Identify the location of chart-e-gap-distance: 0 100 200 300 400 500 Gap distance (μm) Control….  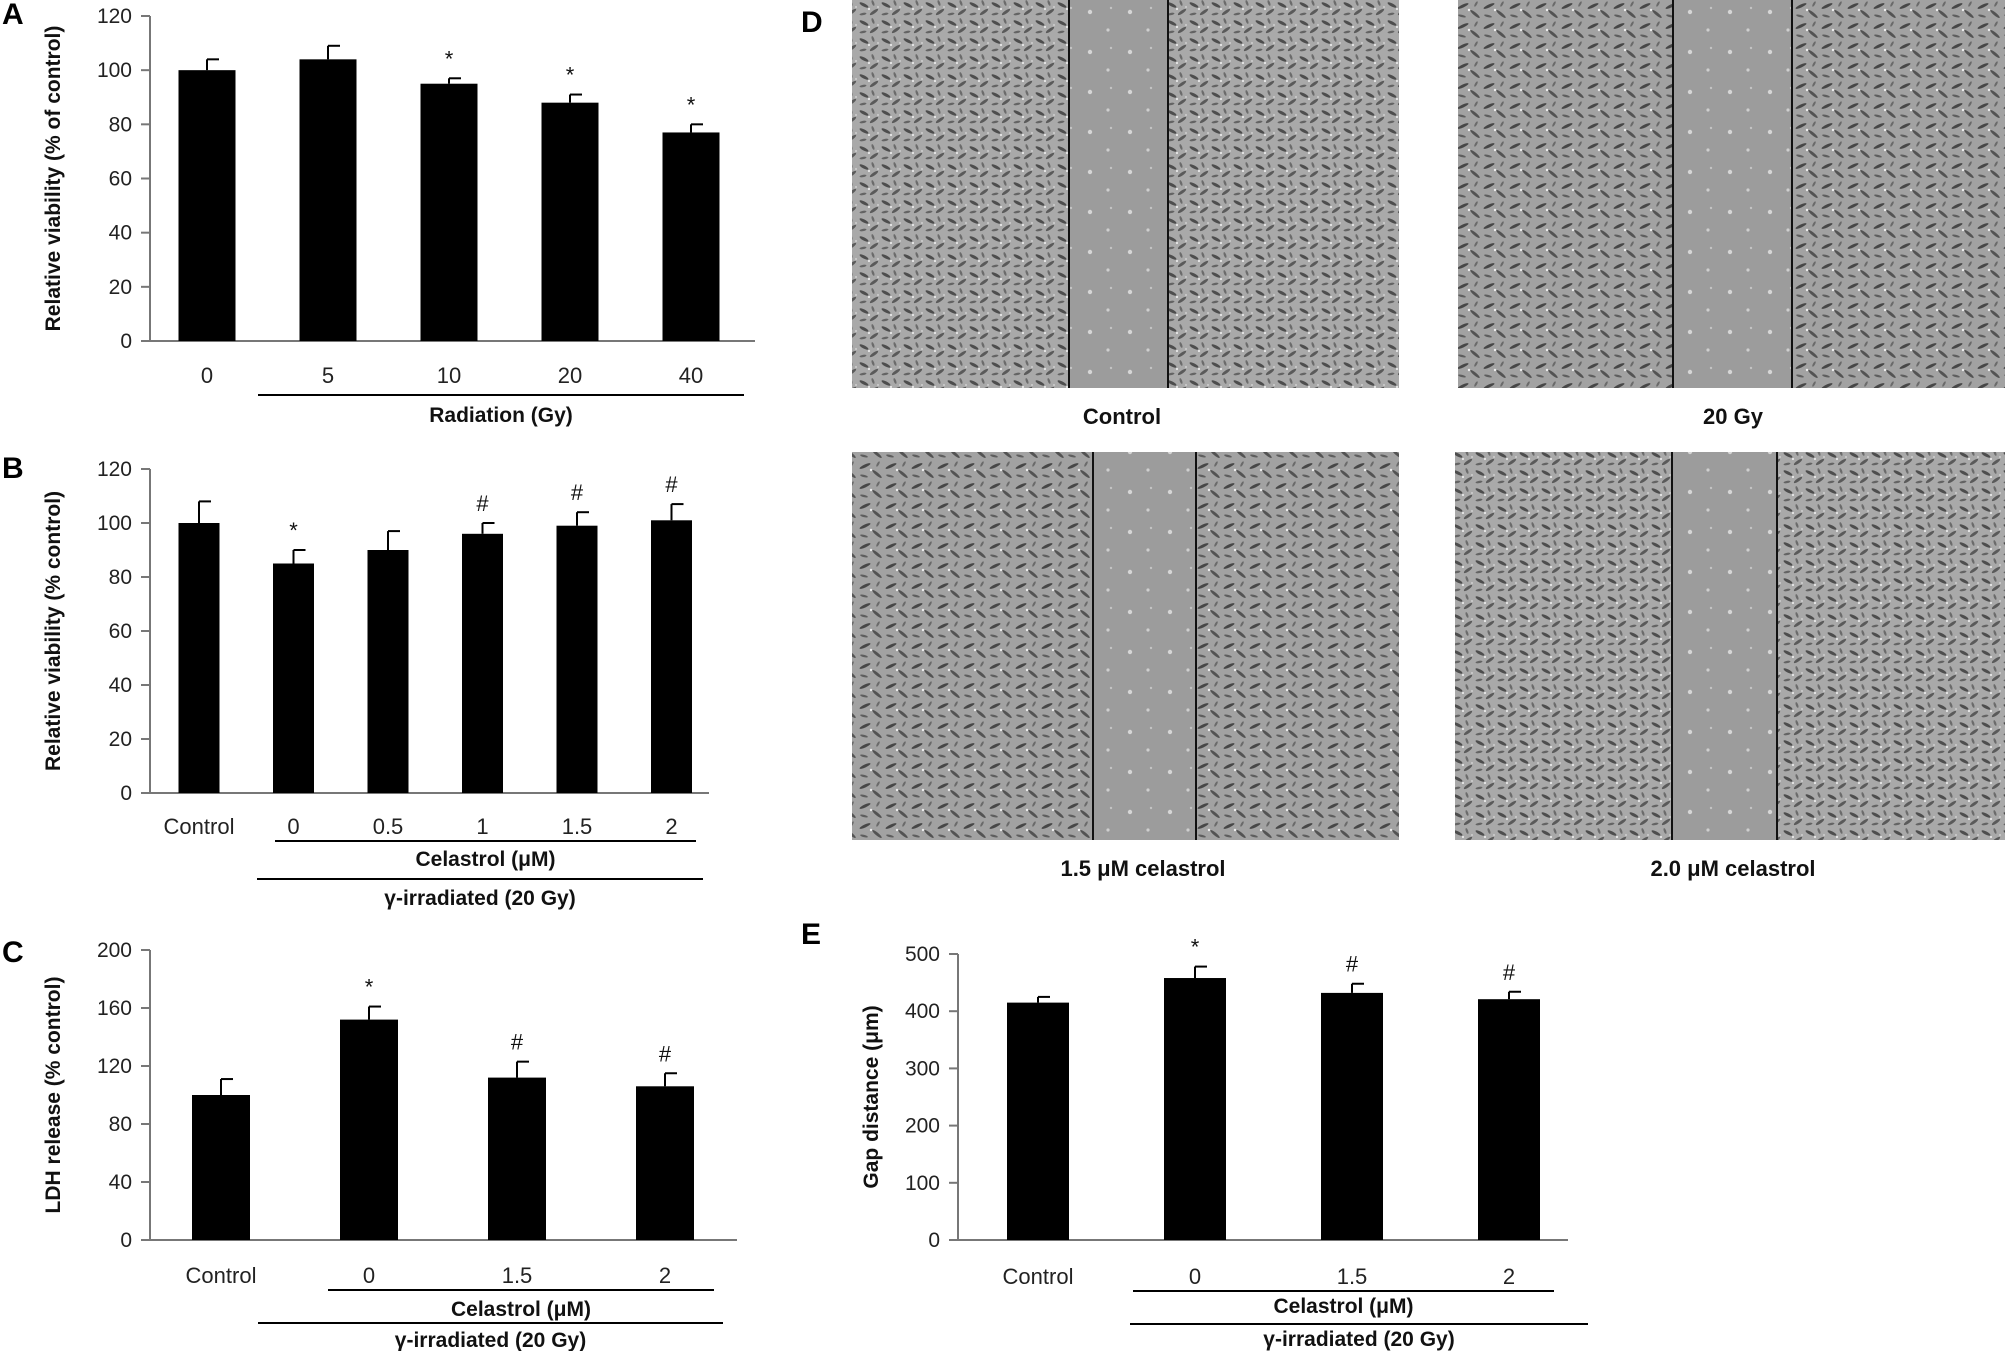
(1224, 1143).